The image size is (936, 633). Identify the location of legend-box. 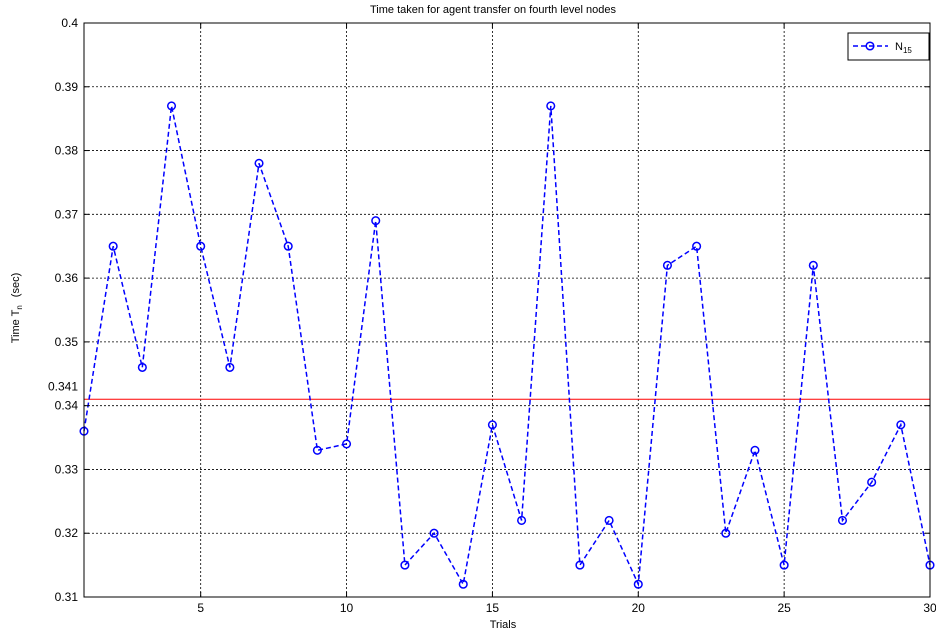
(888, 46).